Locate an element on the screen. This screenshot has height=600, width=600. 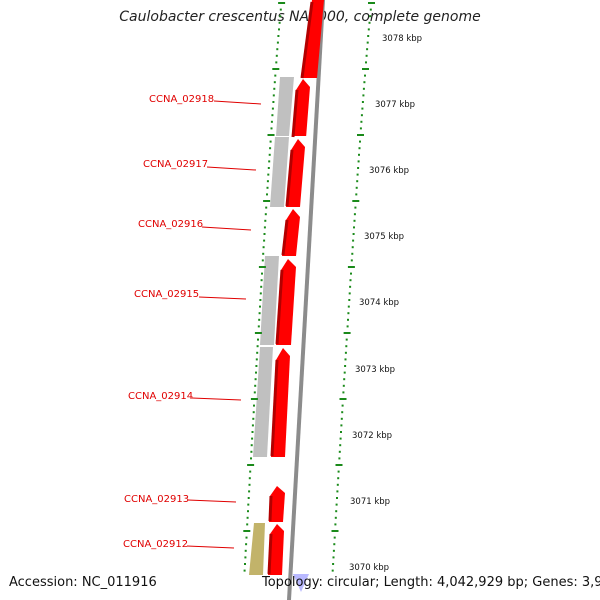
right-scale-ticks is located at coordinates (353, 287).